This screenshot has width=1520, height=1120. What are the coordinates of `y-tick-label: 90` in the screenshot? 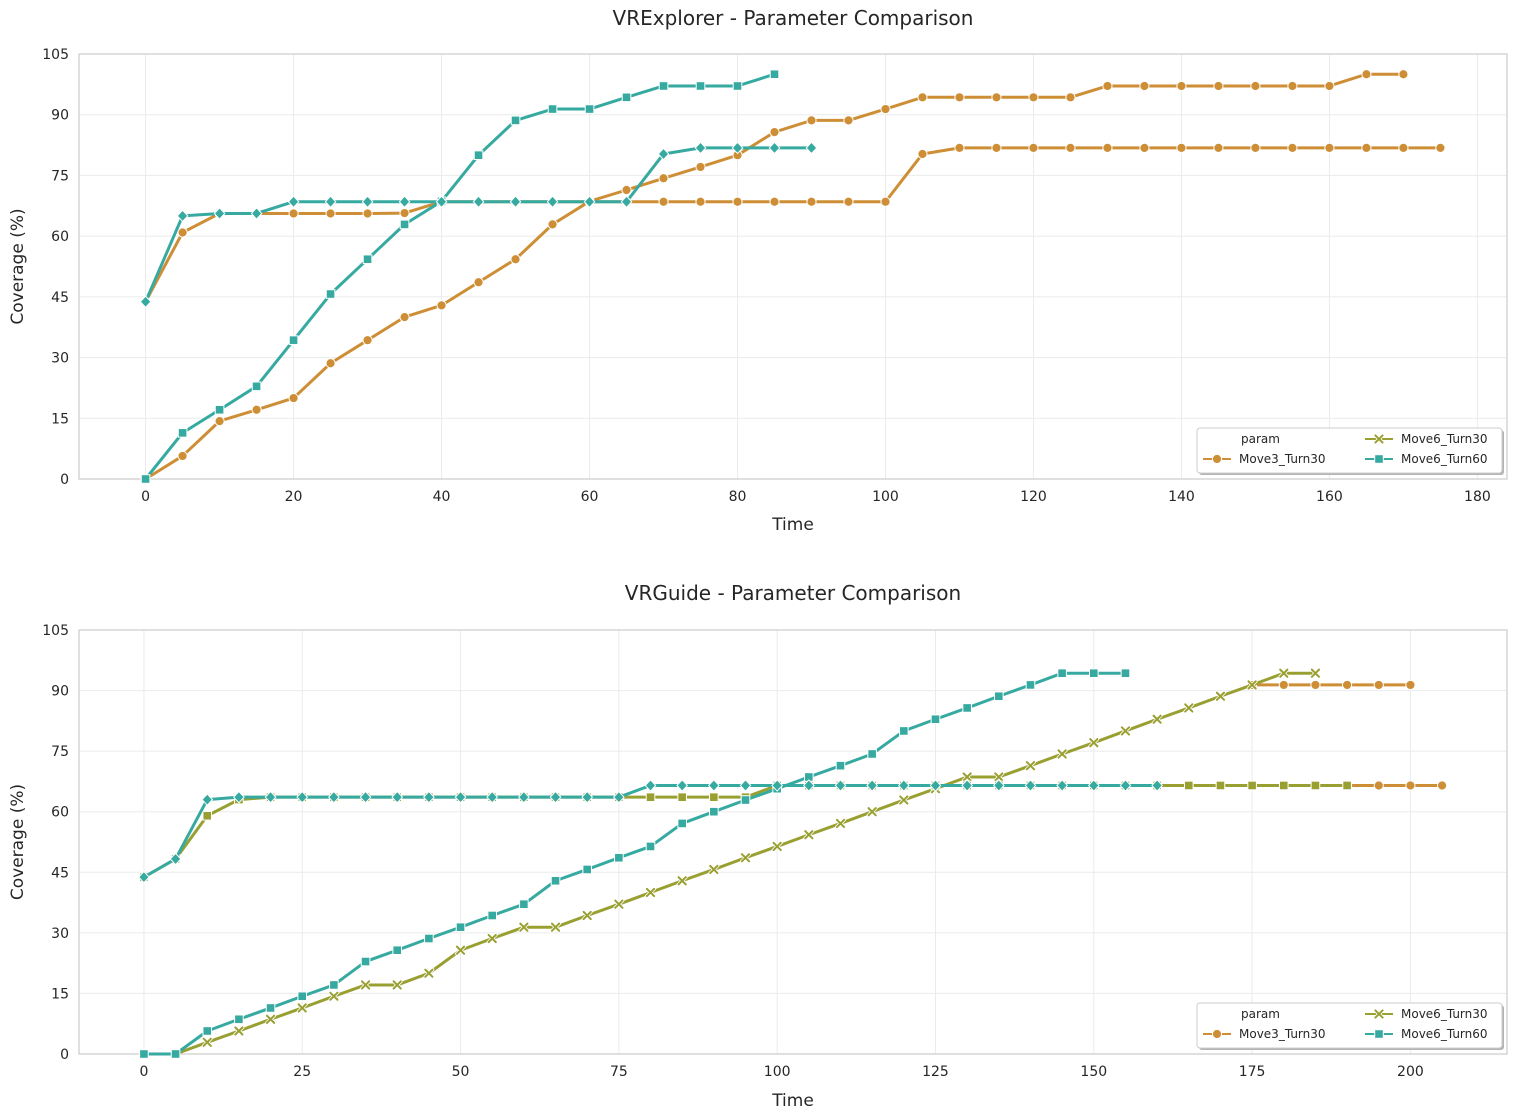 It's located at (60, 116).